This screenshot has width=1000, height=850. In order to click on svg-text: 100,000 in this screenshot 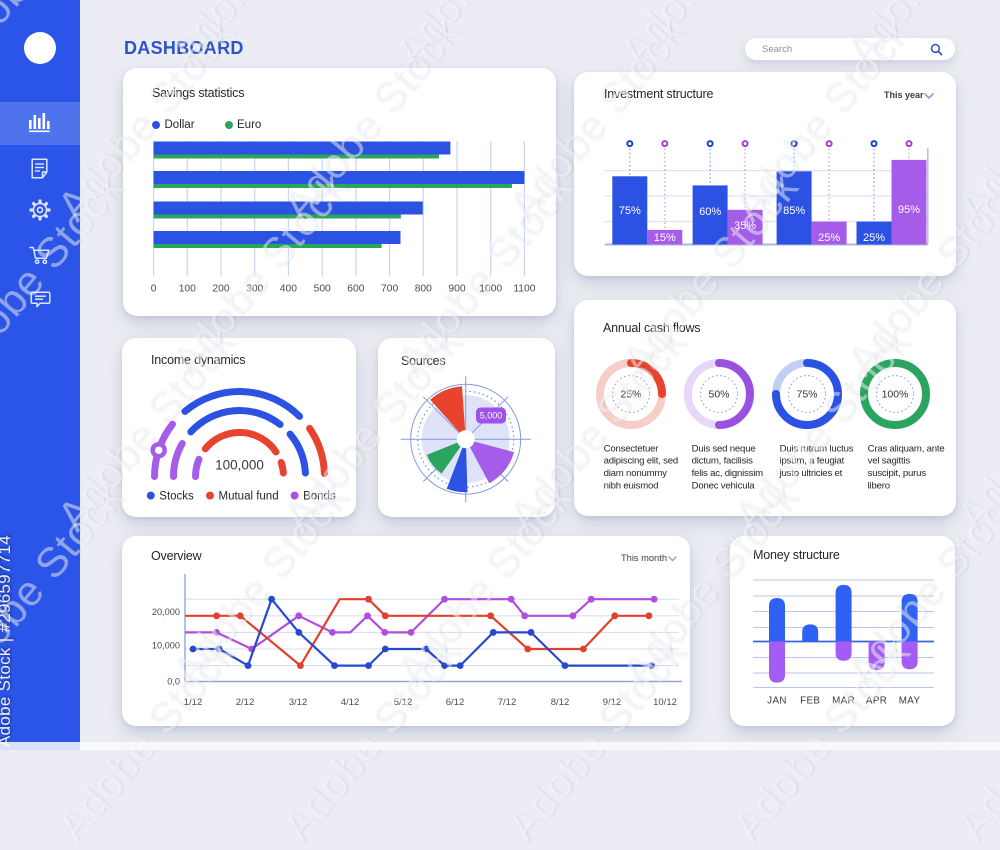, I will do `click(239, 464)`.